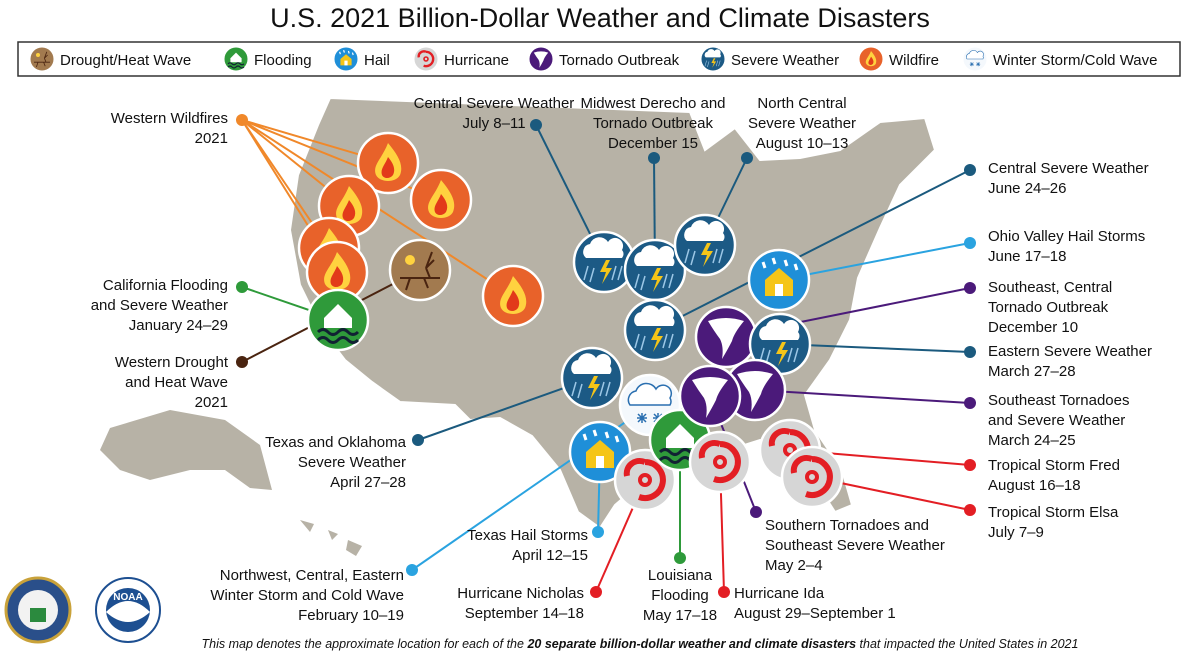 The width and height of the screenshot is (1200, 663). Describe the element at coordinates (1016, 532) in the screenshot. I see `event-label: July 7–9` at that location.